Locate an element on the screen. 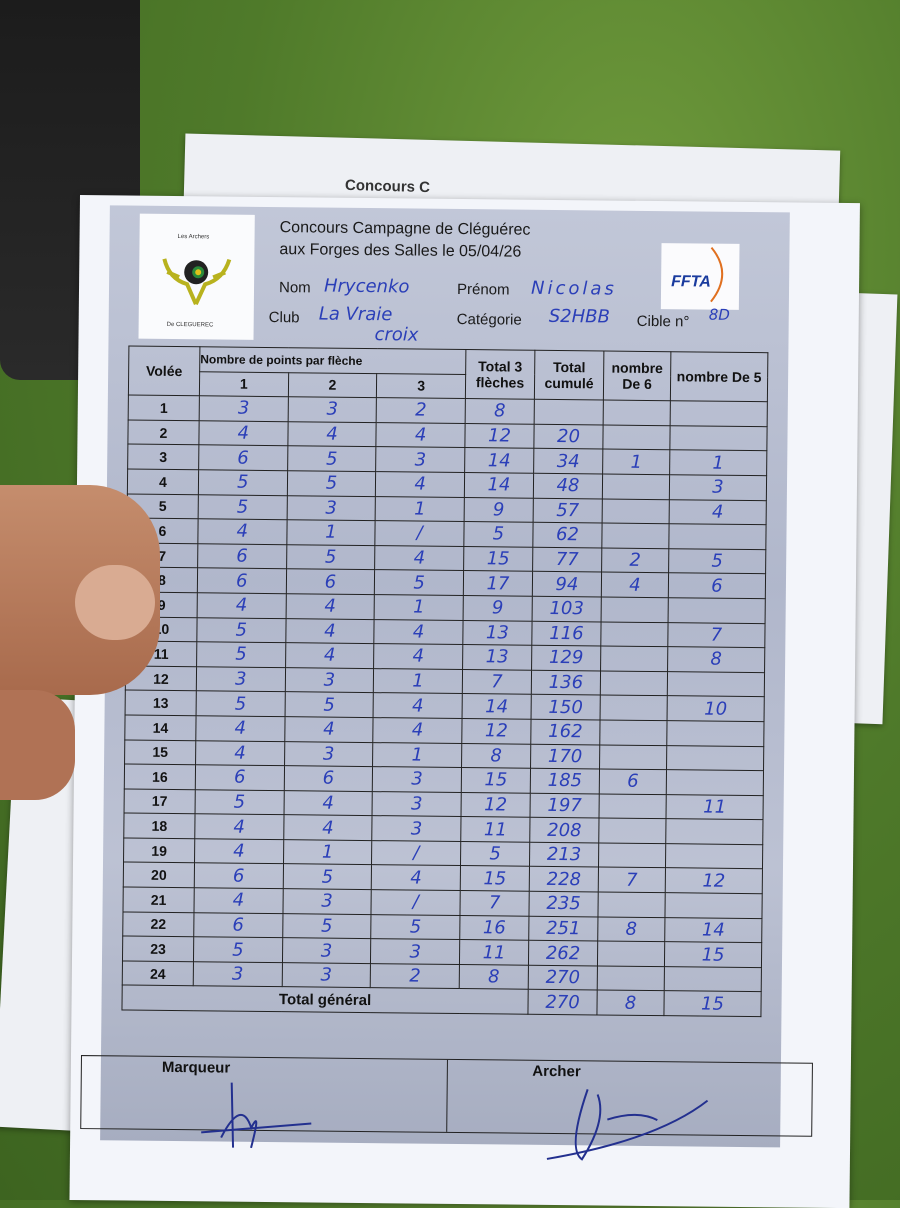  cell-cumul: 213 is located at coordinates (564, 855).